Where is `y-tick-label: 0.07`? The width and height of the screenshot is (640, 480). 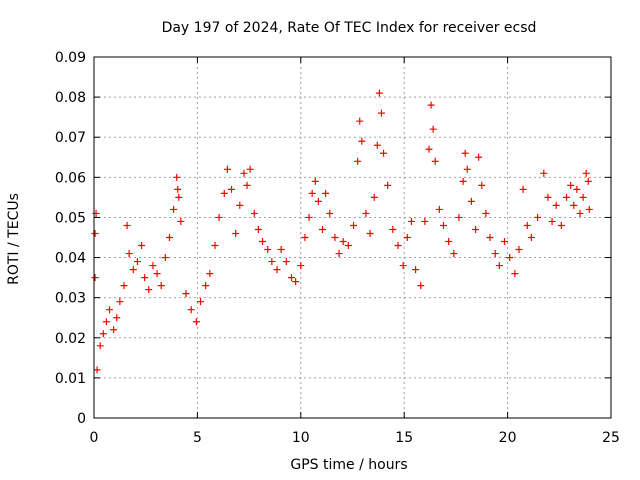
y-tick-label: 0.07 is located at coordinates (70, 138).